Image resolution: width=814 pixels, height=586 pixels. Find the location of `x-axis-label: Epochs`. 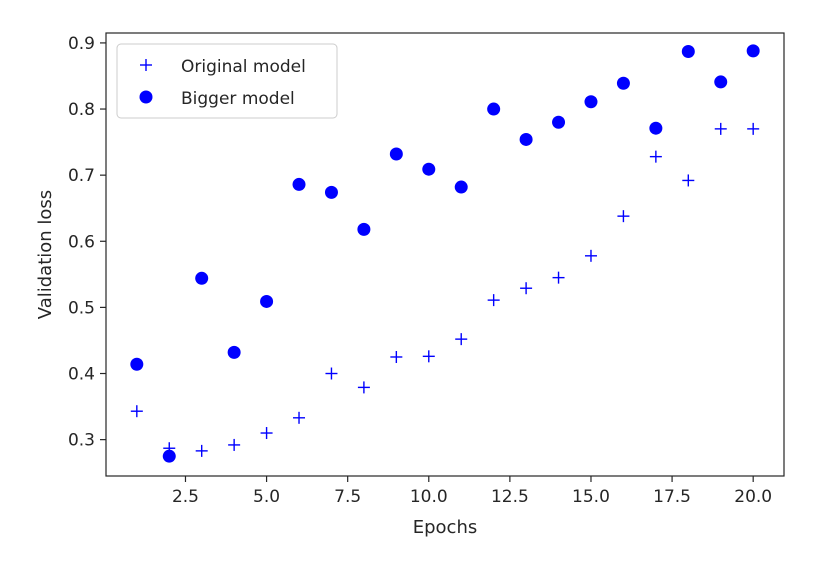

x-axis-label: Epochs is located at coordinates (445, 527).